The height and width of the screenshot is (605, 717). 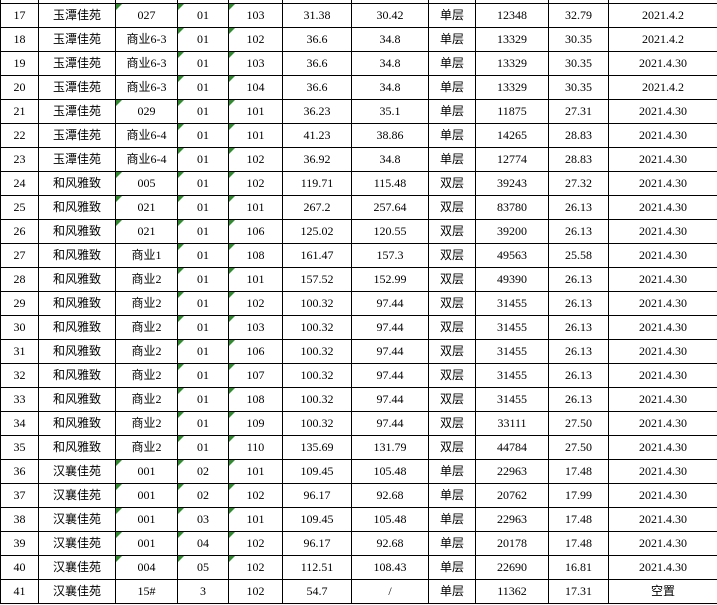 What do you see at coordinates (203, 519) in the screenshot?
I see `cell-unit: 03` at bounding box center [203, 519].